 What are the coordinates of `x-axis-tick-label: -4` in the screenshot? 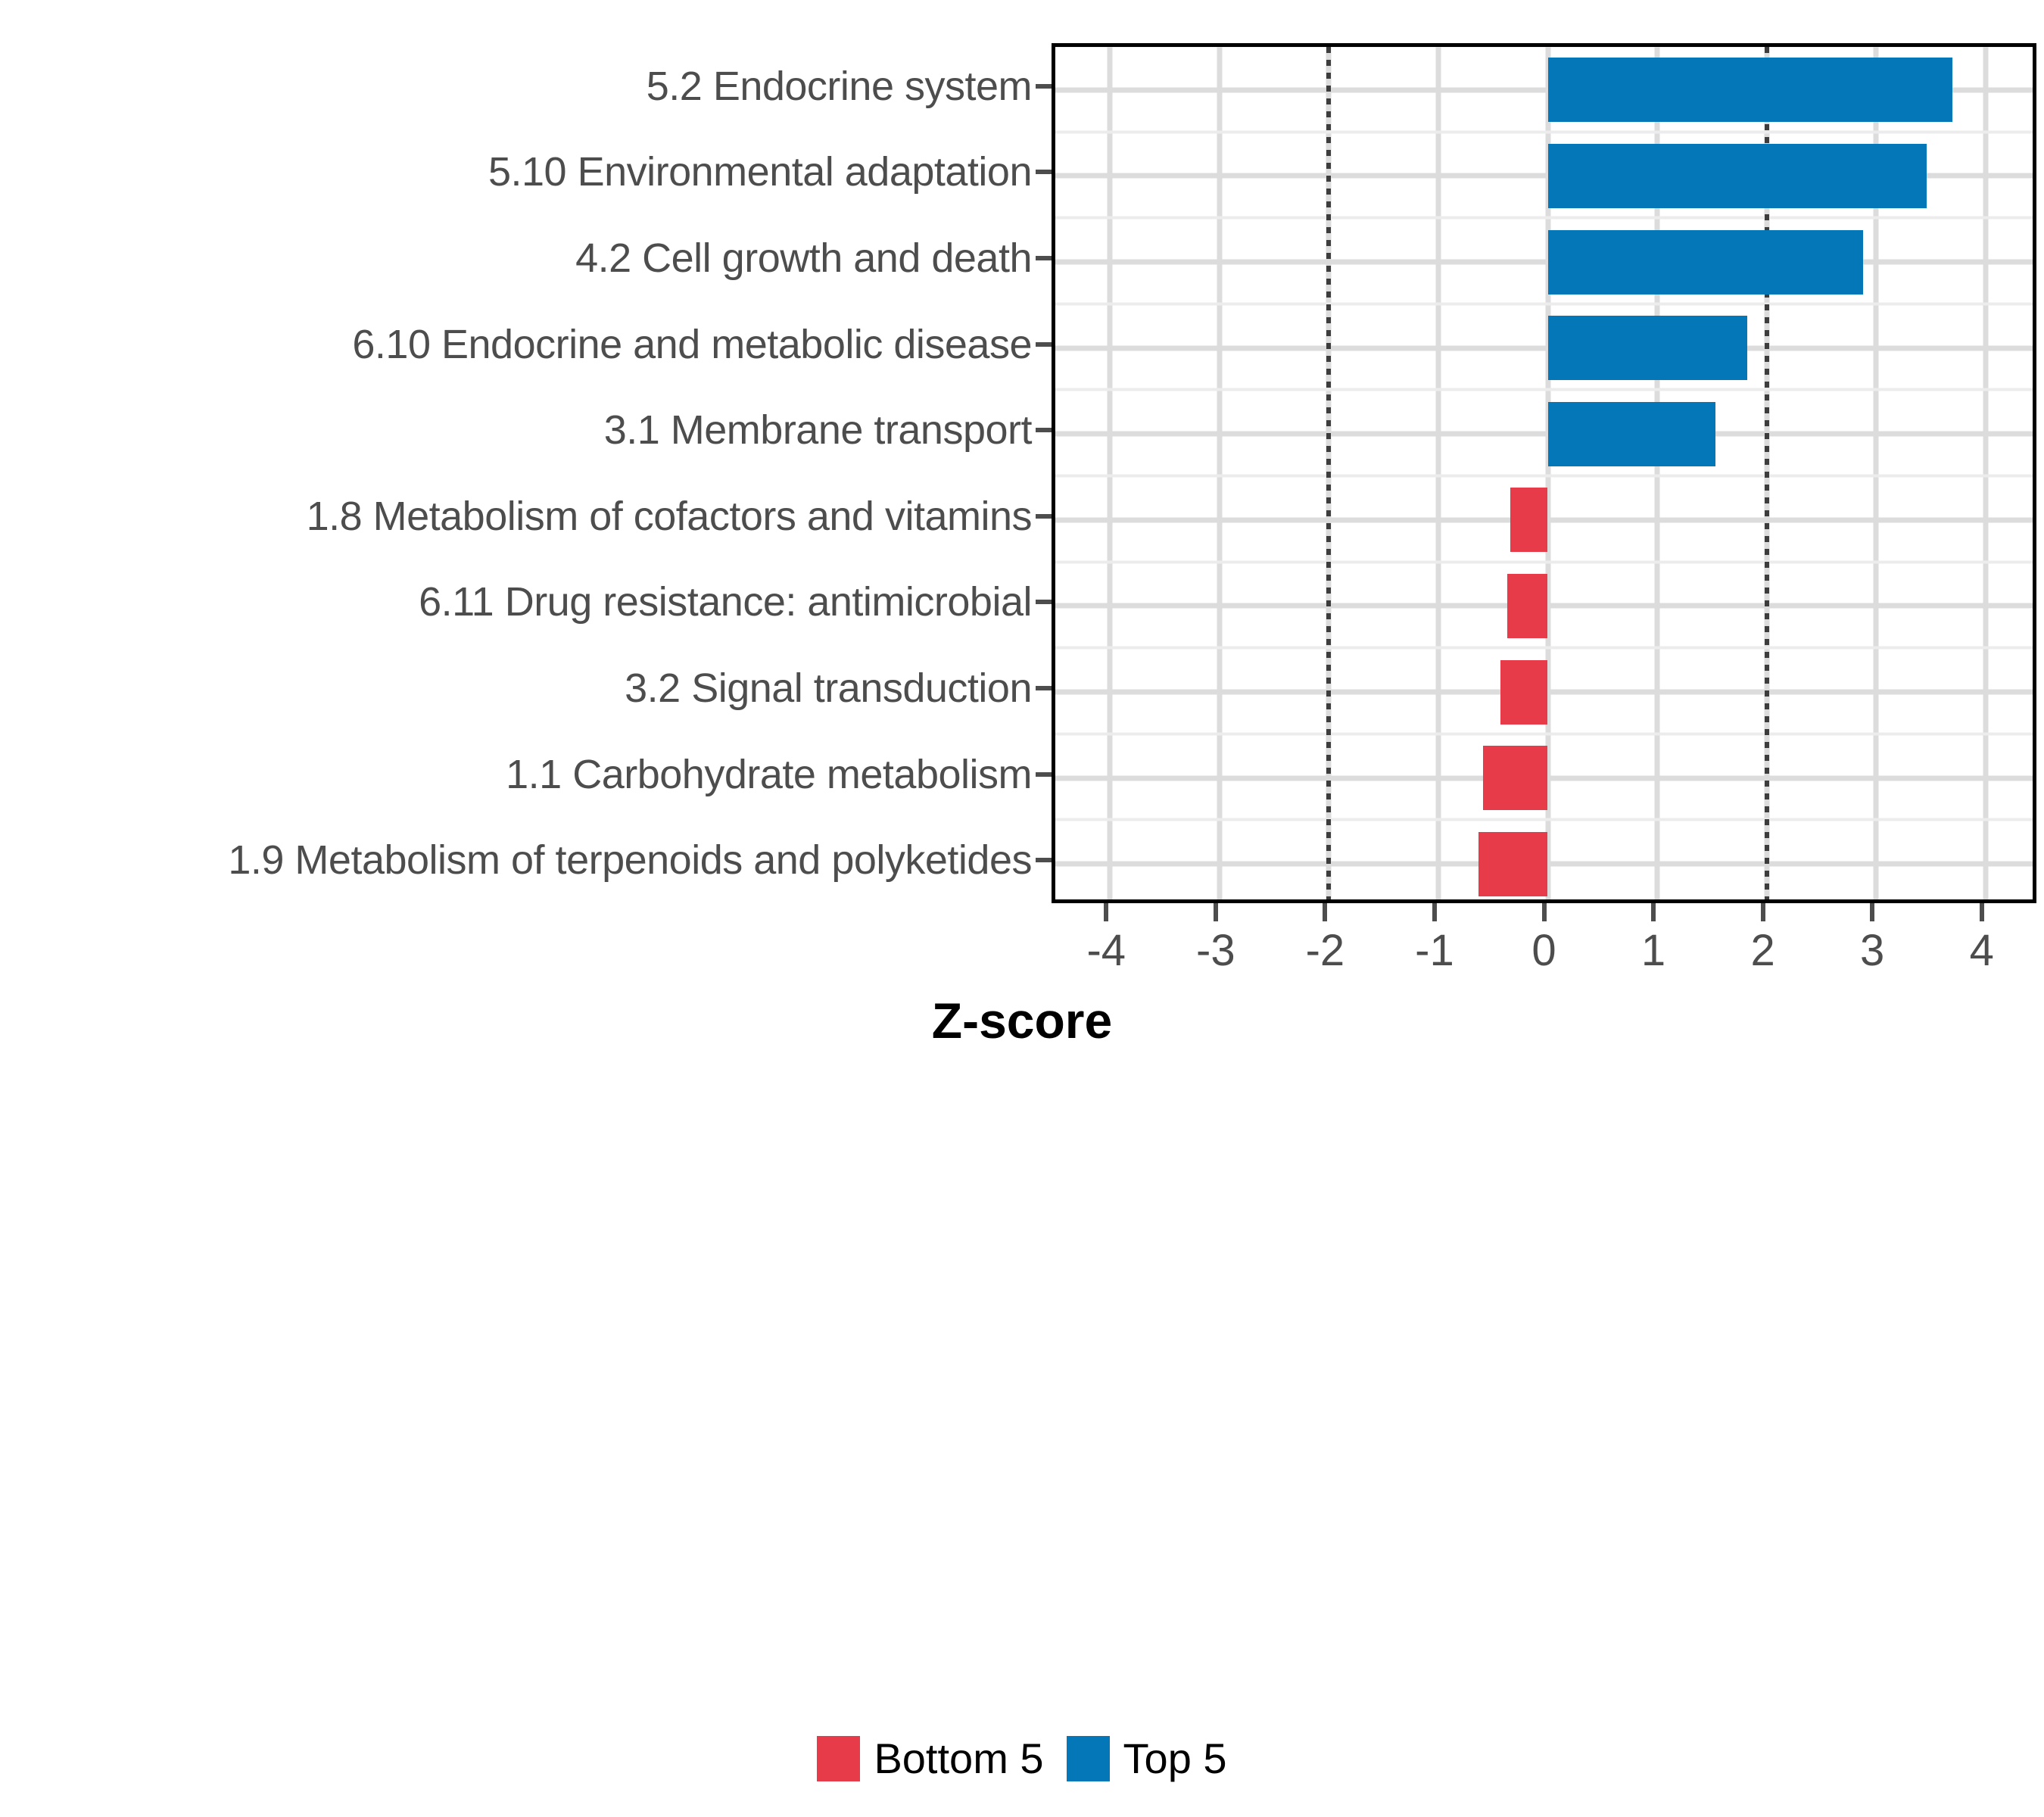 It's located at (1106, 950).